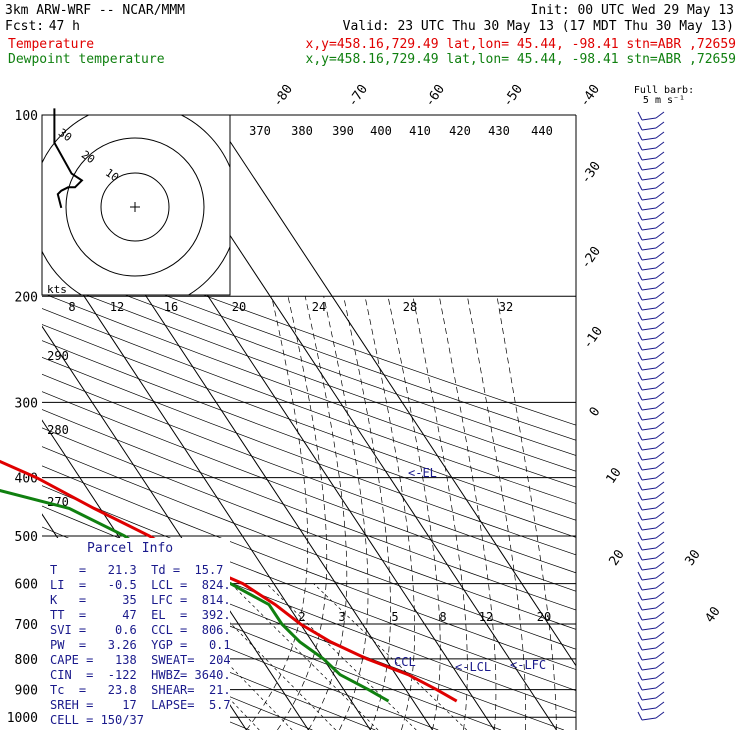 This screenshot has width=740, height=740. I want to click on isotherm-label--20: -20, so click(591, 258).